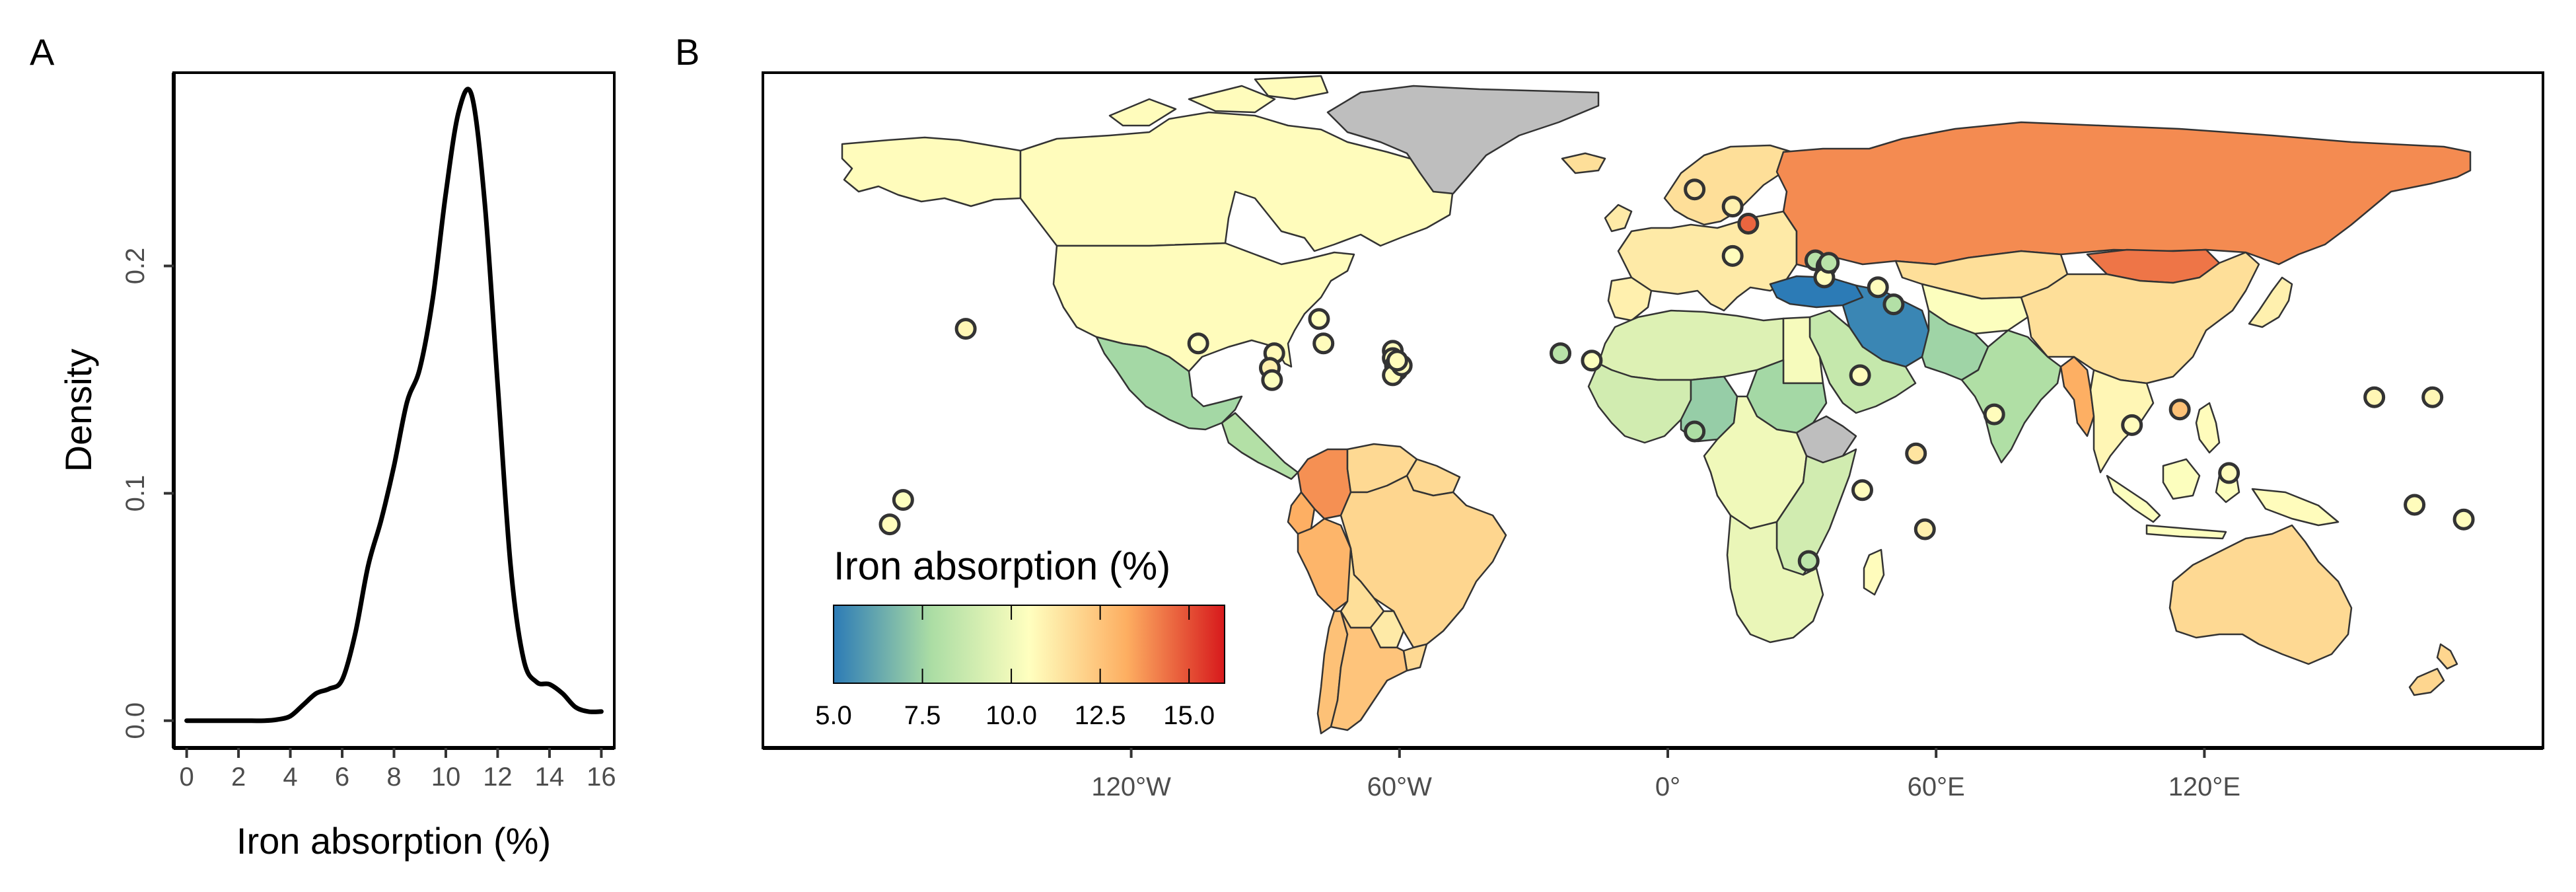 The image size is (2576, 892). What do you see at coordinates (2433, 669) in the screenshot?
I see `region-new-zealand` at bounding box center [2433, 669].